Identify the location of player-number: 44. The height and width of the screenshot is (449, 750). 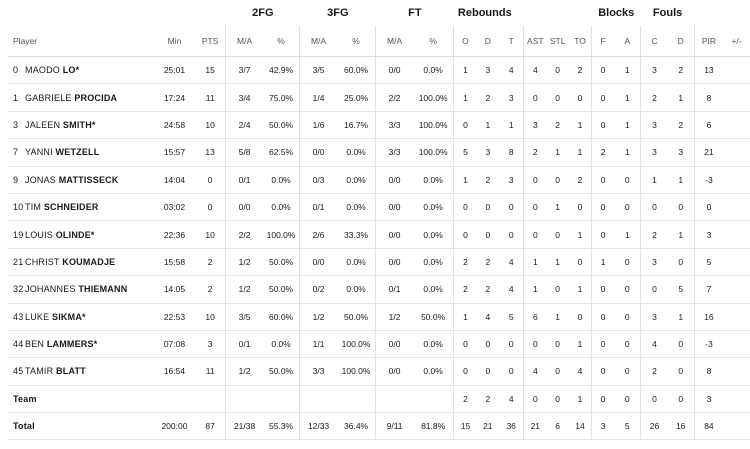
(18, 344).